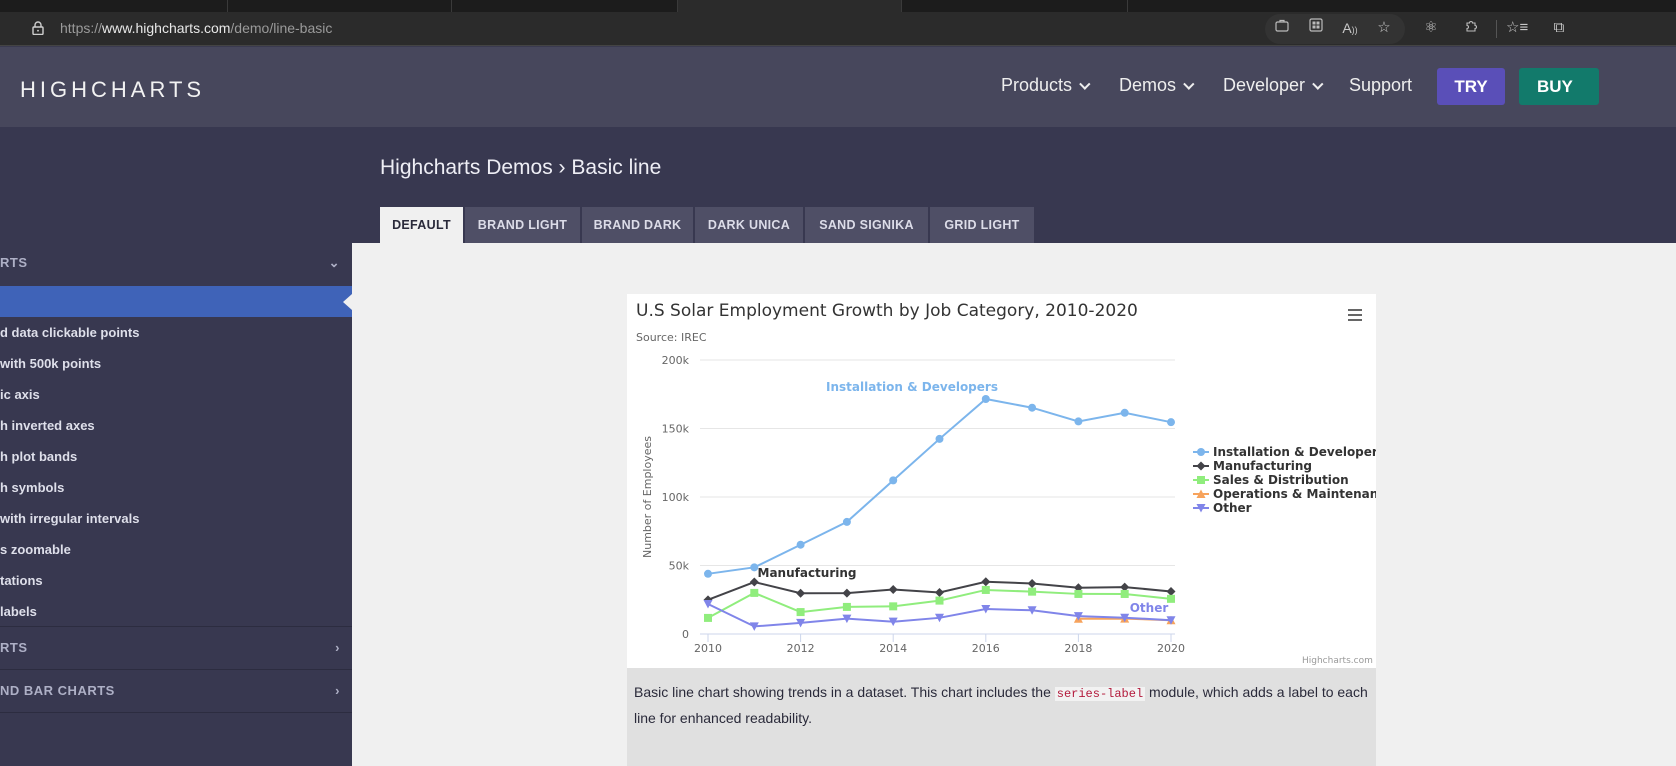 The image size is (1676, 766). Describe the element at coordinates (1100, 694) in the screenshot. I see `description-code: series-label` at that location.